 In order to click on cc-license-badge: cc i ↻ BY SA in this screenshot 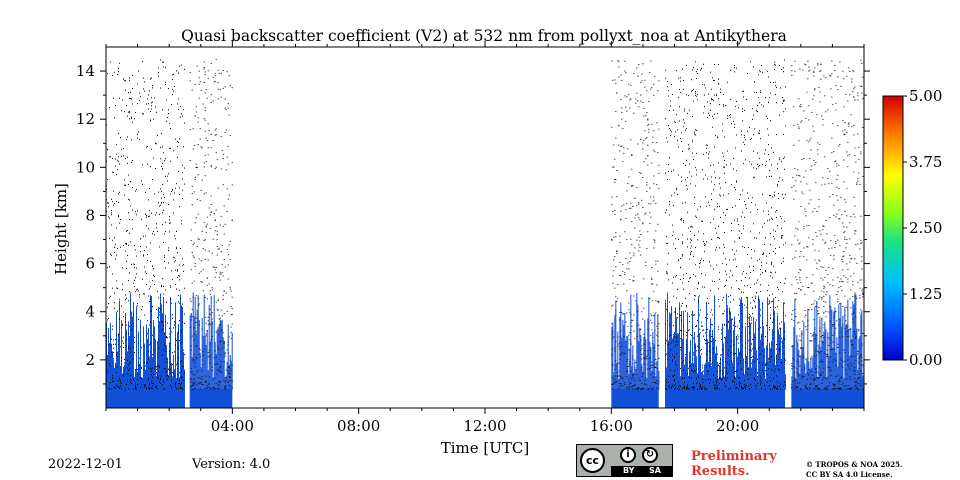, I will do `click(624, 460)`.